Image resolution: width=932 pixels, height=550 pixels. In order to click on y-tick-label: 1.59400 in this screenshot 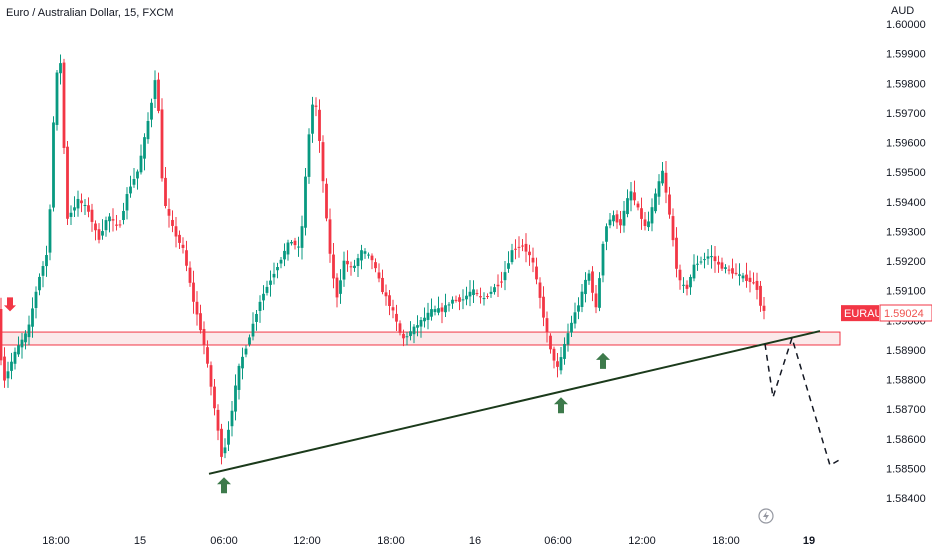, I will do `click(906, 203)`.